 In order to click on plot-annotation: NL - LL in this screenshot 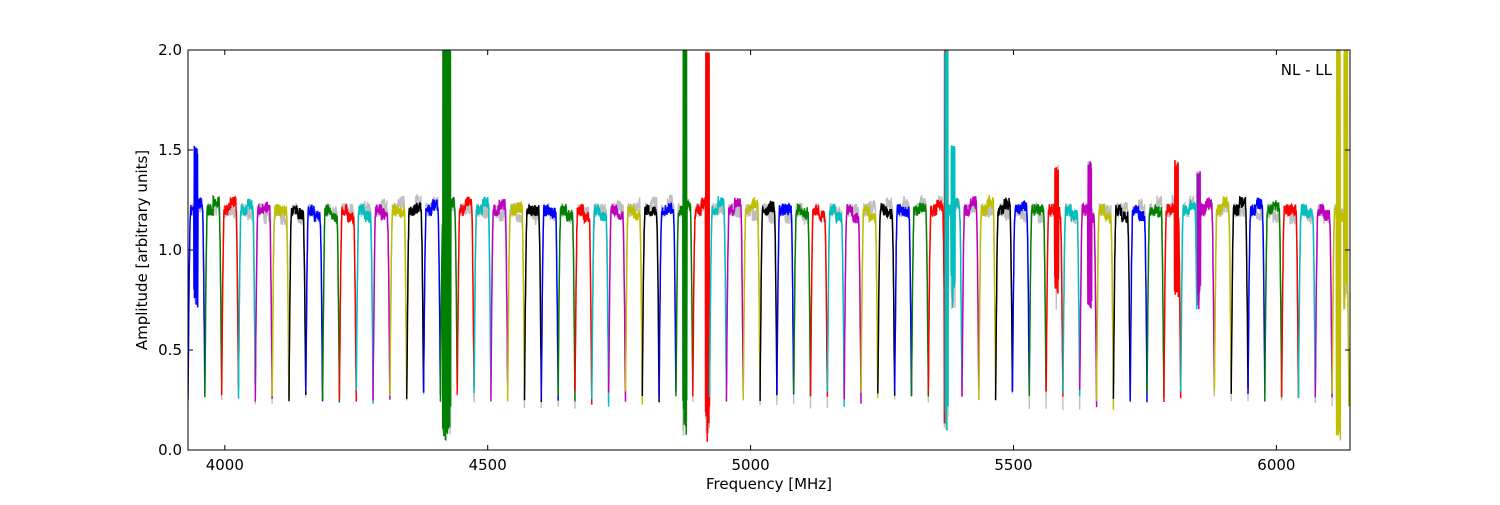, I will do `click(1307, 70)`.